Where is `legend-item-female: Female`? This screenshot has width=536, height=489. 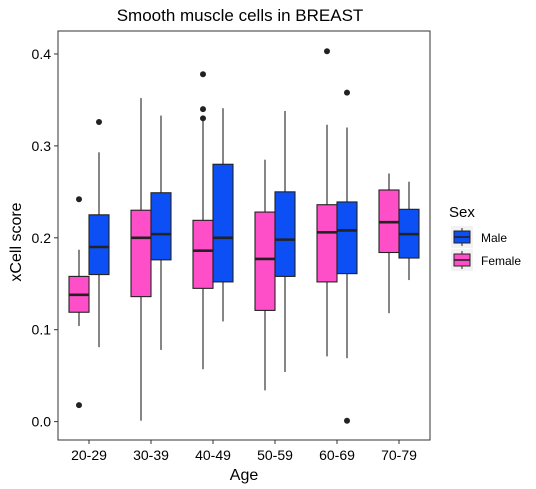 legend-item-female: Female is located at coordinates (486, 260).